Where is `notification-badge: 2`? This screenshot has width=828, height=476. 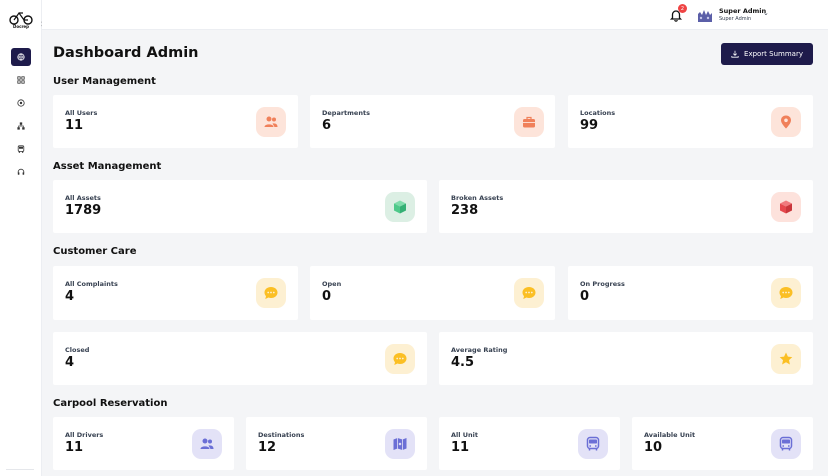 notification-badge: 2 is located at coordinates (682, 8).